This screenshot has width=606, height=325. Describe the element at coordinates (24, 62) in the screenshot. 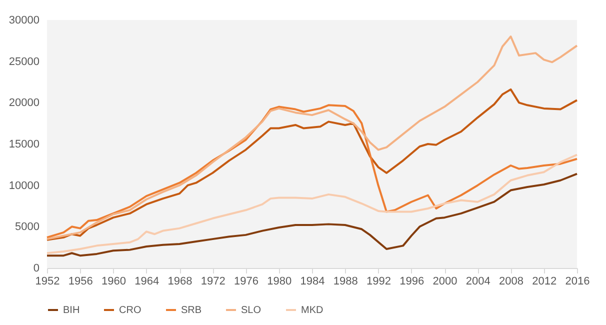

I see `y-tick-label: 25000` at that location.